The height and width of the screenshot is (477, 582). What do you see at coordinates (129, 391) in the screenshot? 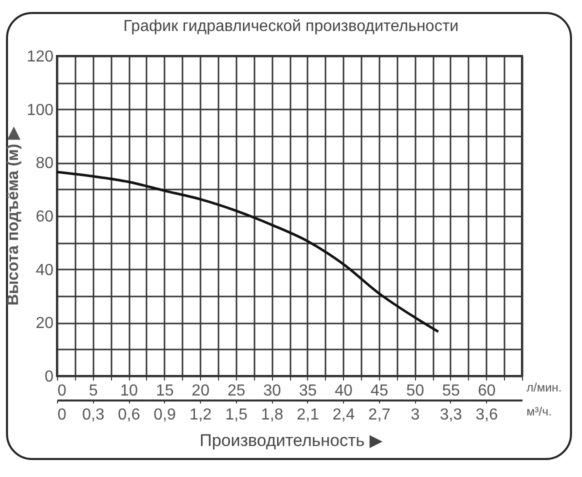
I see `x-tick-label: 10` at bounding box center [129, 391].